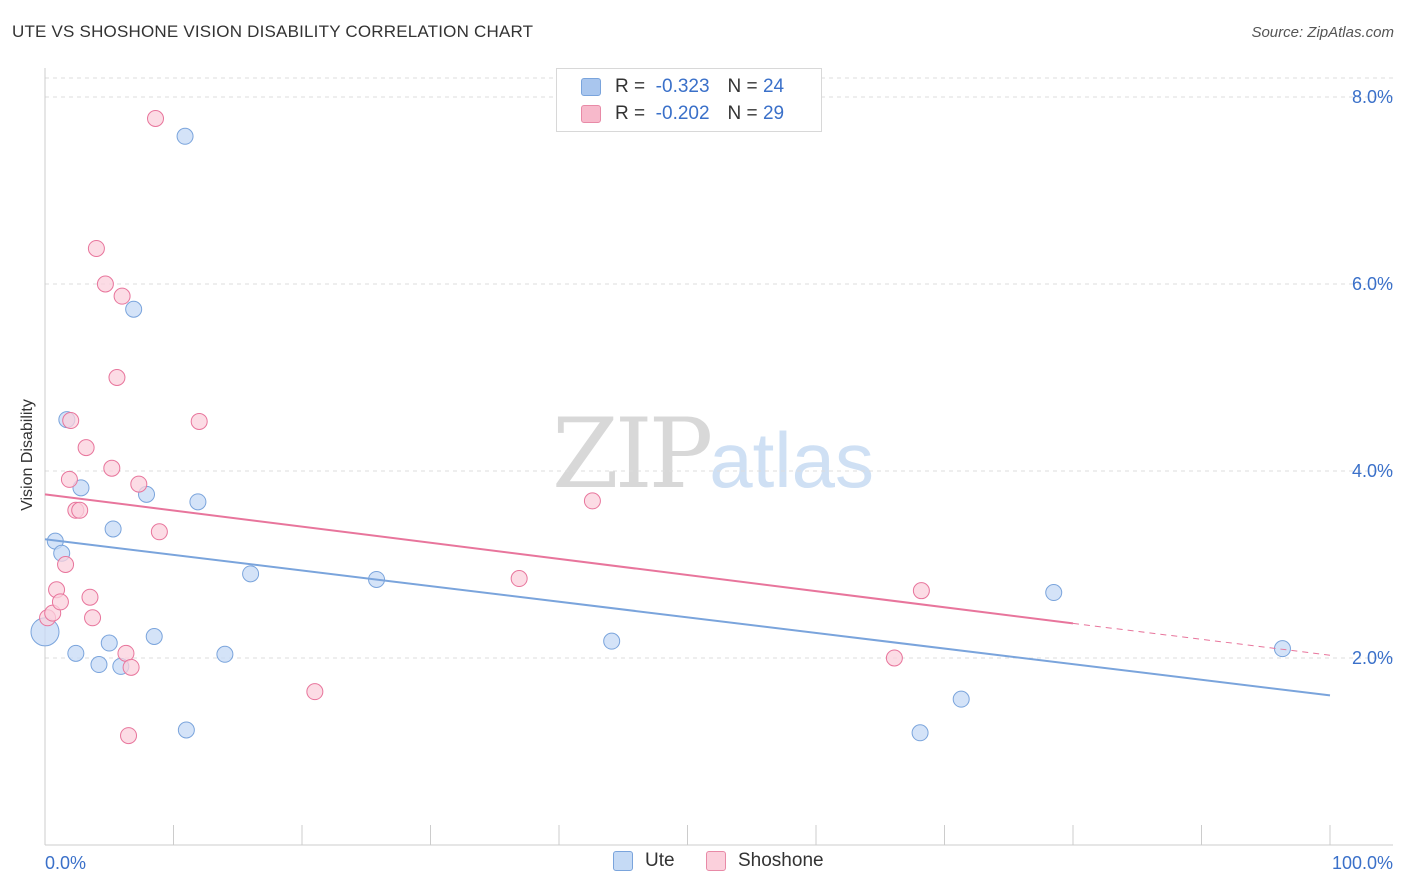 Image resolution: width=1406 pixels, height=892 pixels. I want to click on legend: Ute Shoshone, so click(703, 864).